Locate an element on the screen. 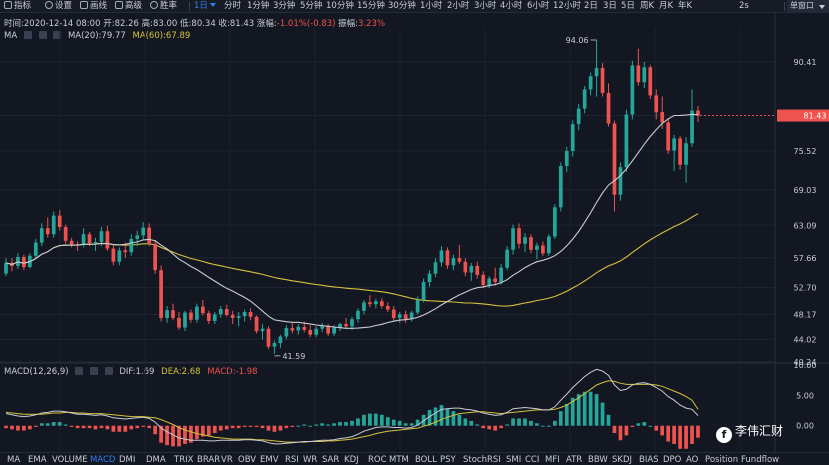  indicator-tab: SKDJ is located at coordinates (622, 460).